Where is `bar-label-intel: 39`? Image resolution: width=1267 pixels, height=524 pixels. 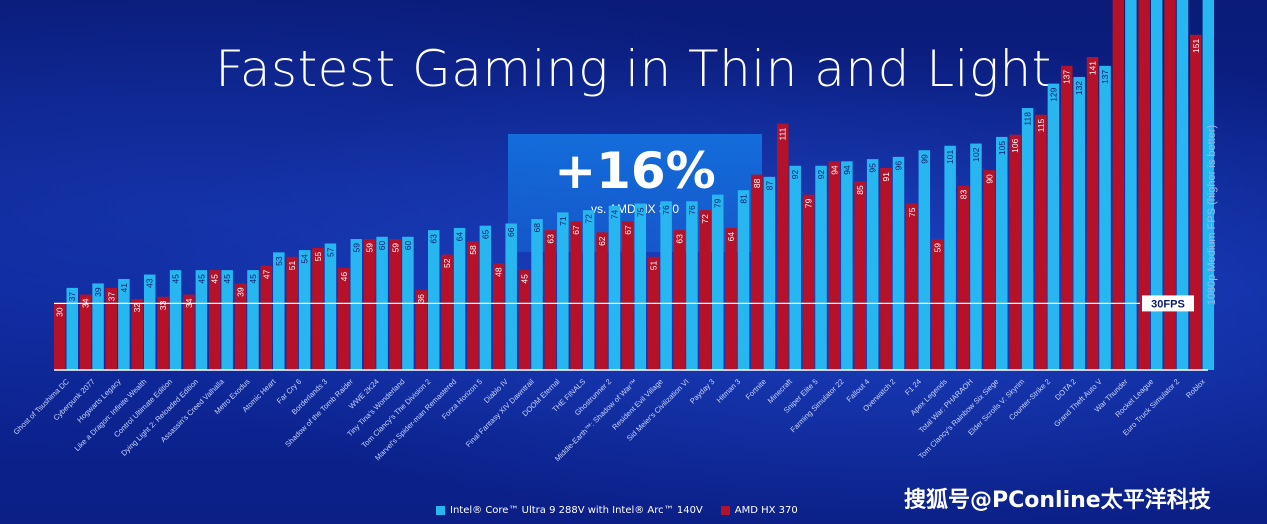 bar-label-intel: 39 is located at coordinates (98, 292).